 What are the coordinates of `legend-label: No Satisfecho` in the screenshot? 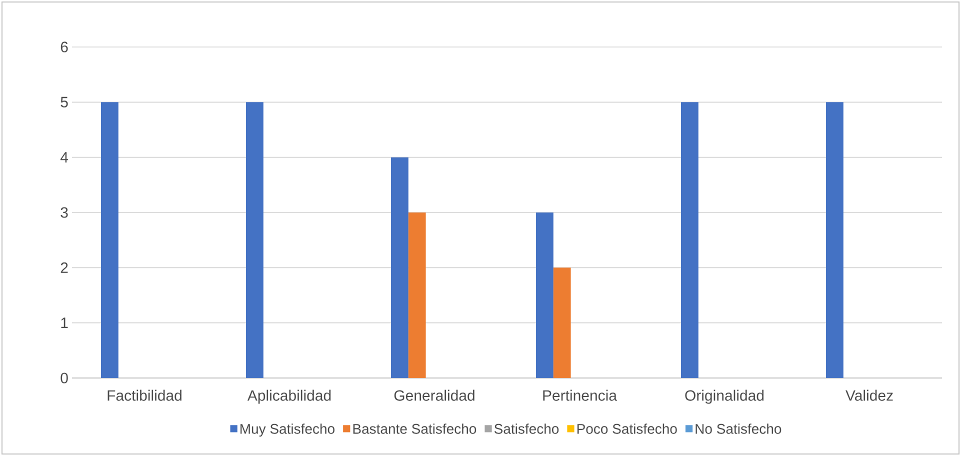 It's located at (739, 429).